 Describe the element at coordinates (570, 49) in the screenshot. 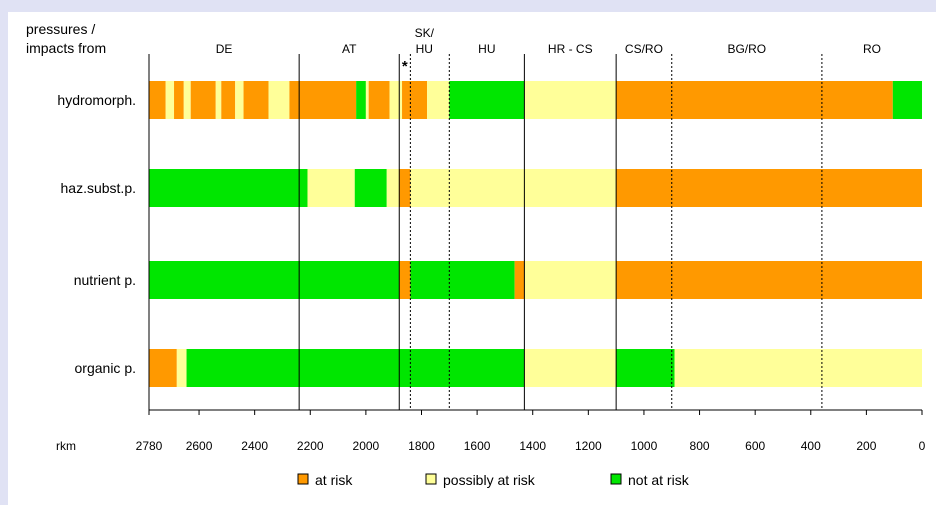

I see `region-label-hr-cs: HR - CS` at that location.